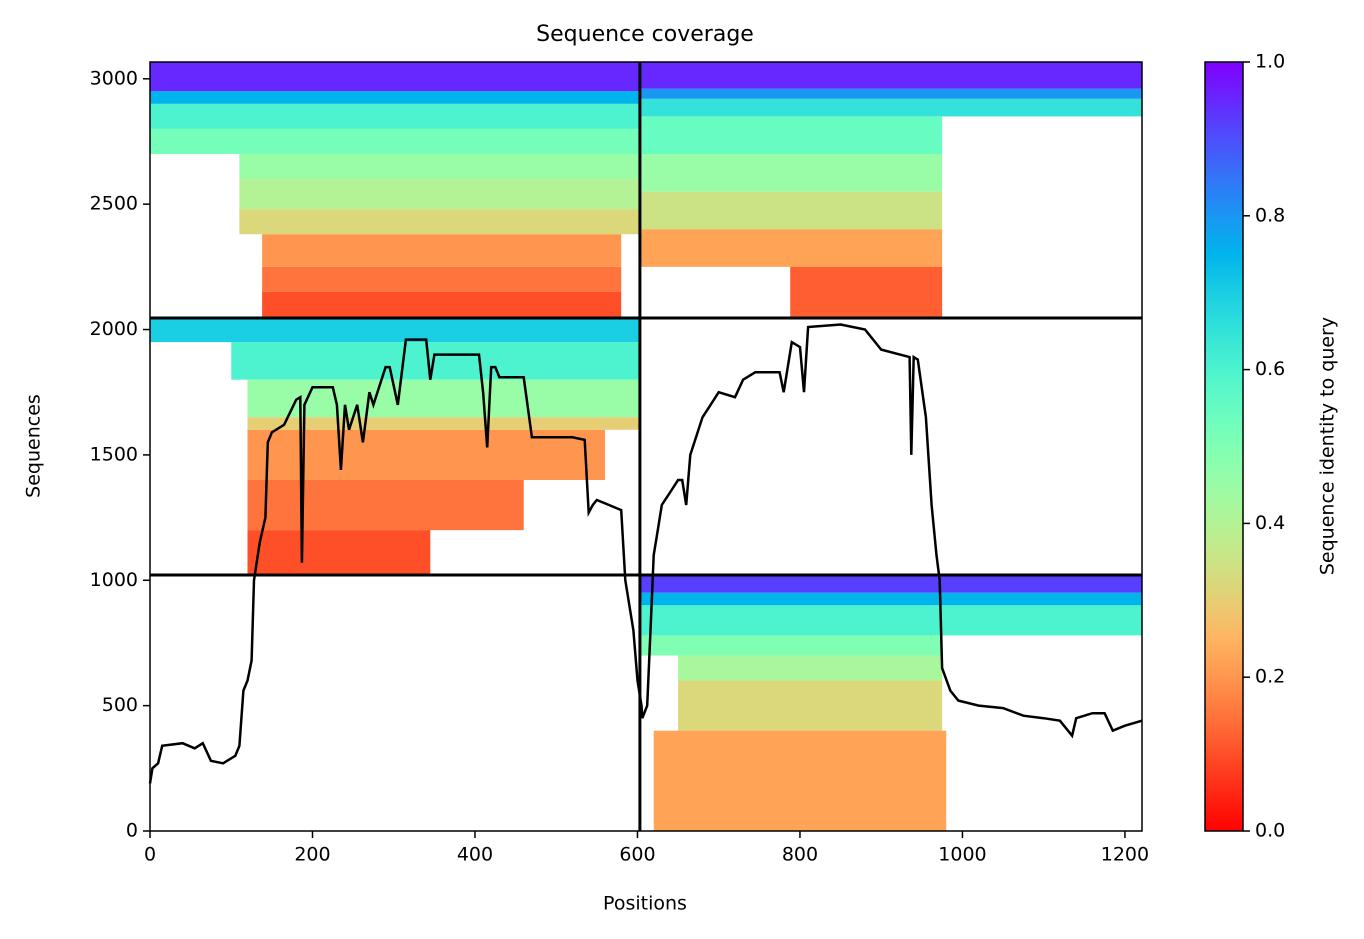 The image size is (1364, 939). What do you see at coordinates (120, 705) in the screenshot?
I see `y-tick-label: 500` at bounding box center [120, 705].